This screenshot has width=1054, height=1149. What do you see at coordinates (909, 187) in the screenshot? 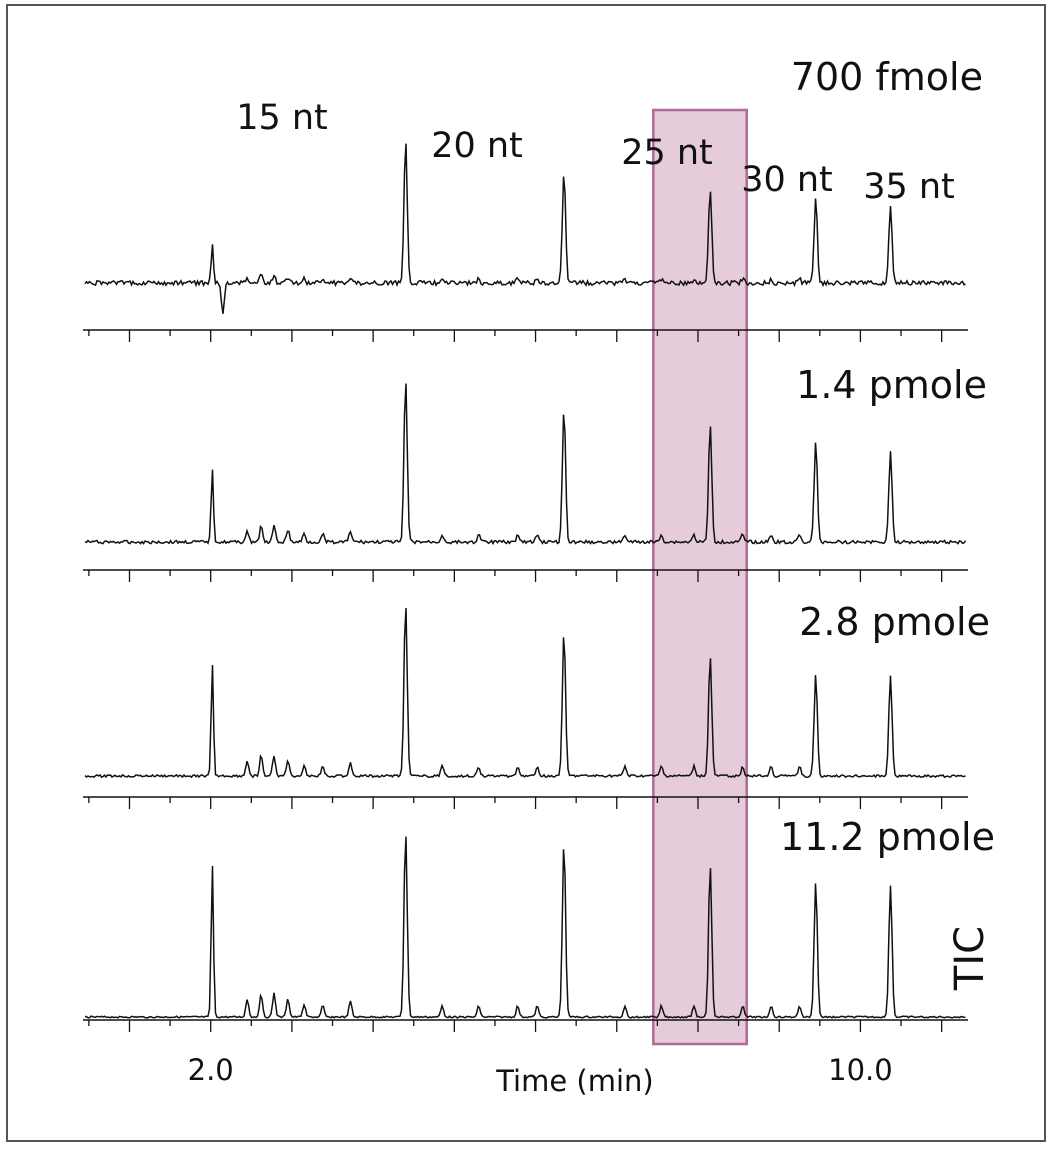
I see `peak-label: 35 nt` at bounding box center [909, 187].